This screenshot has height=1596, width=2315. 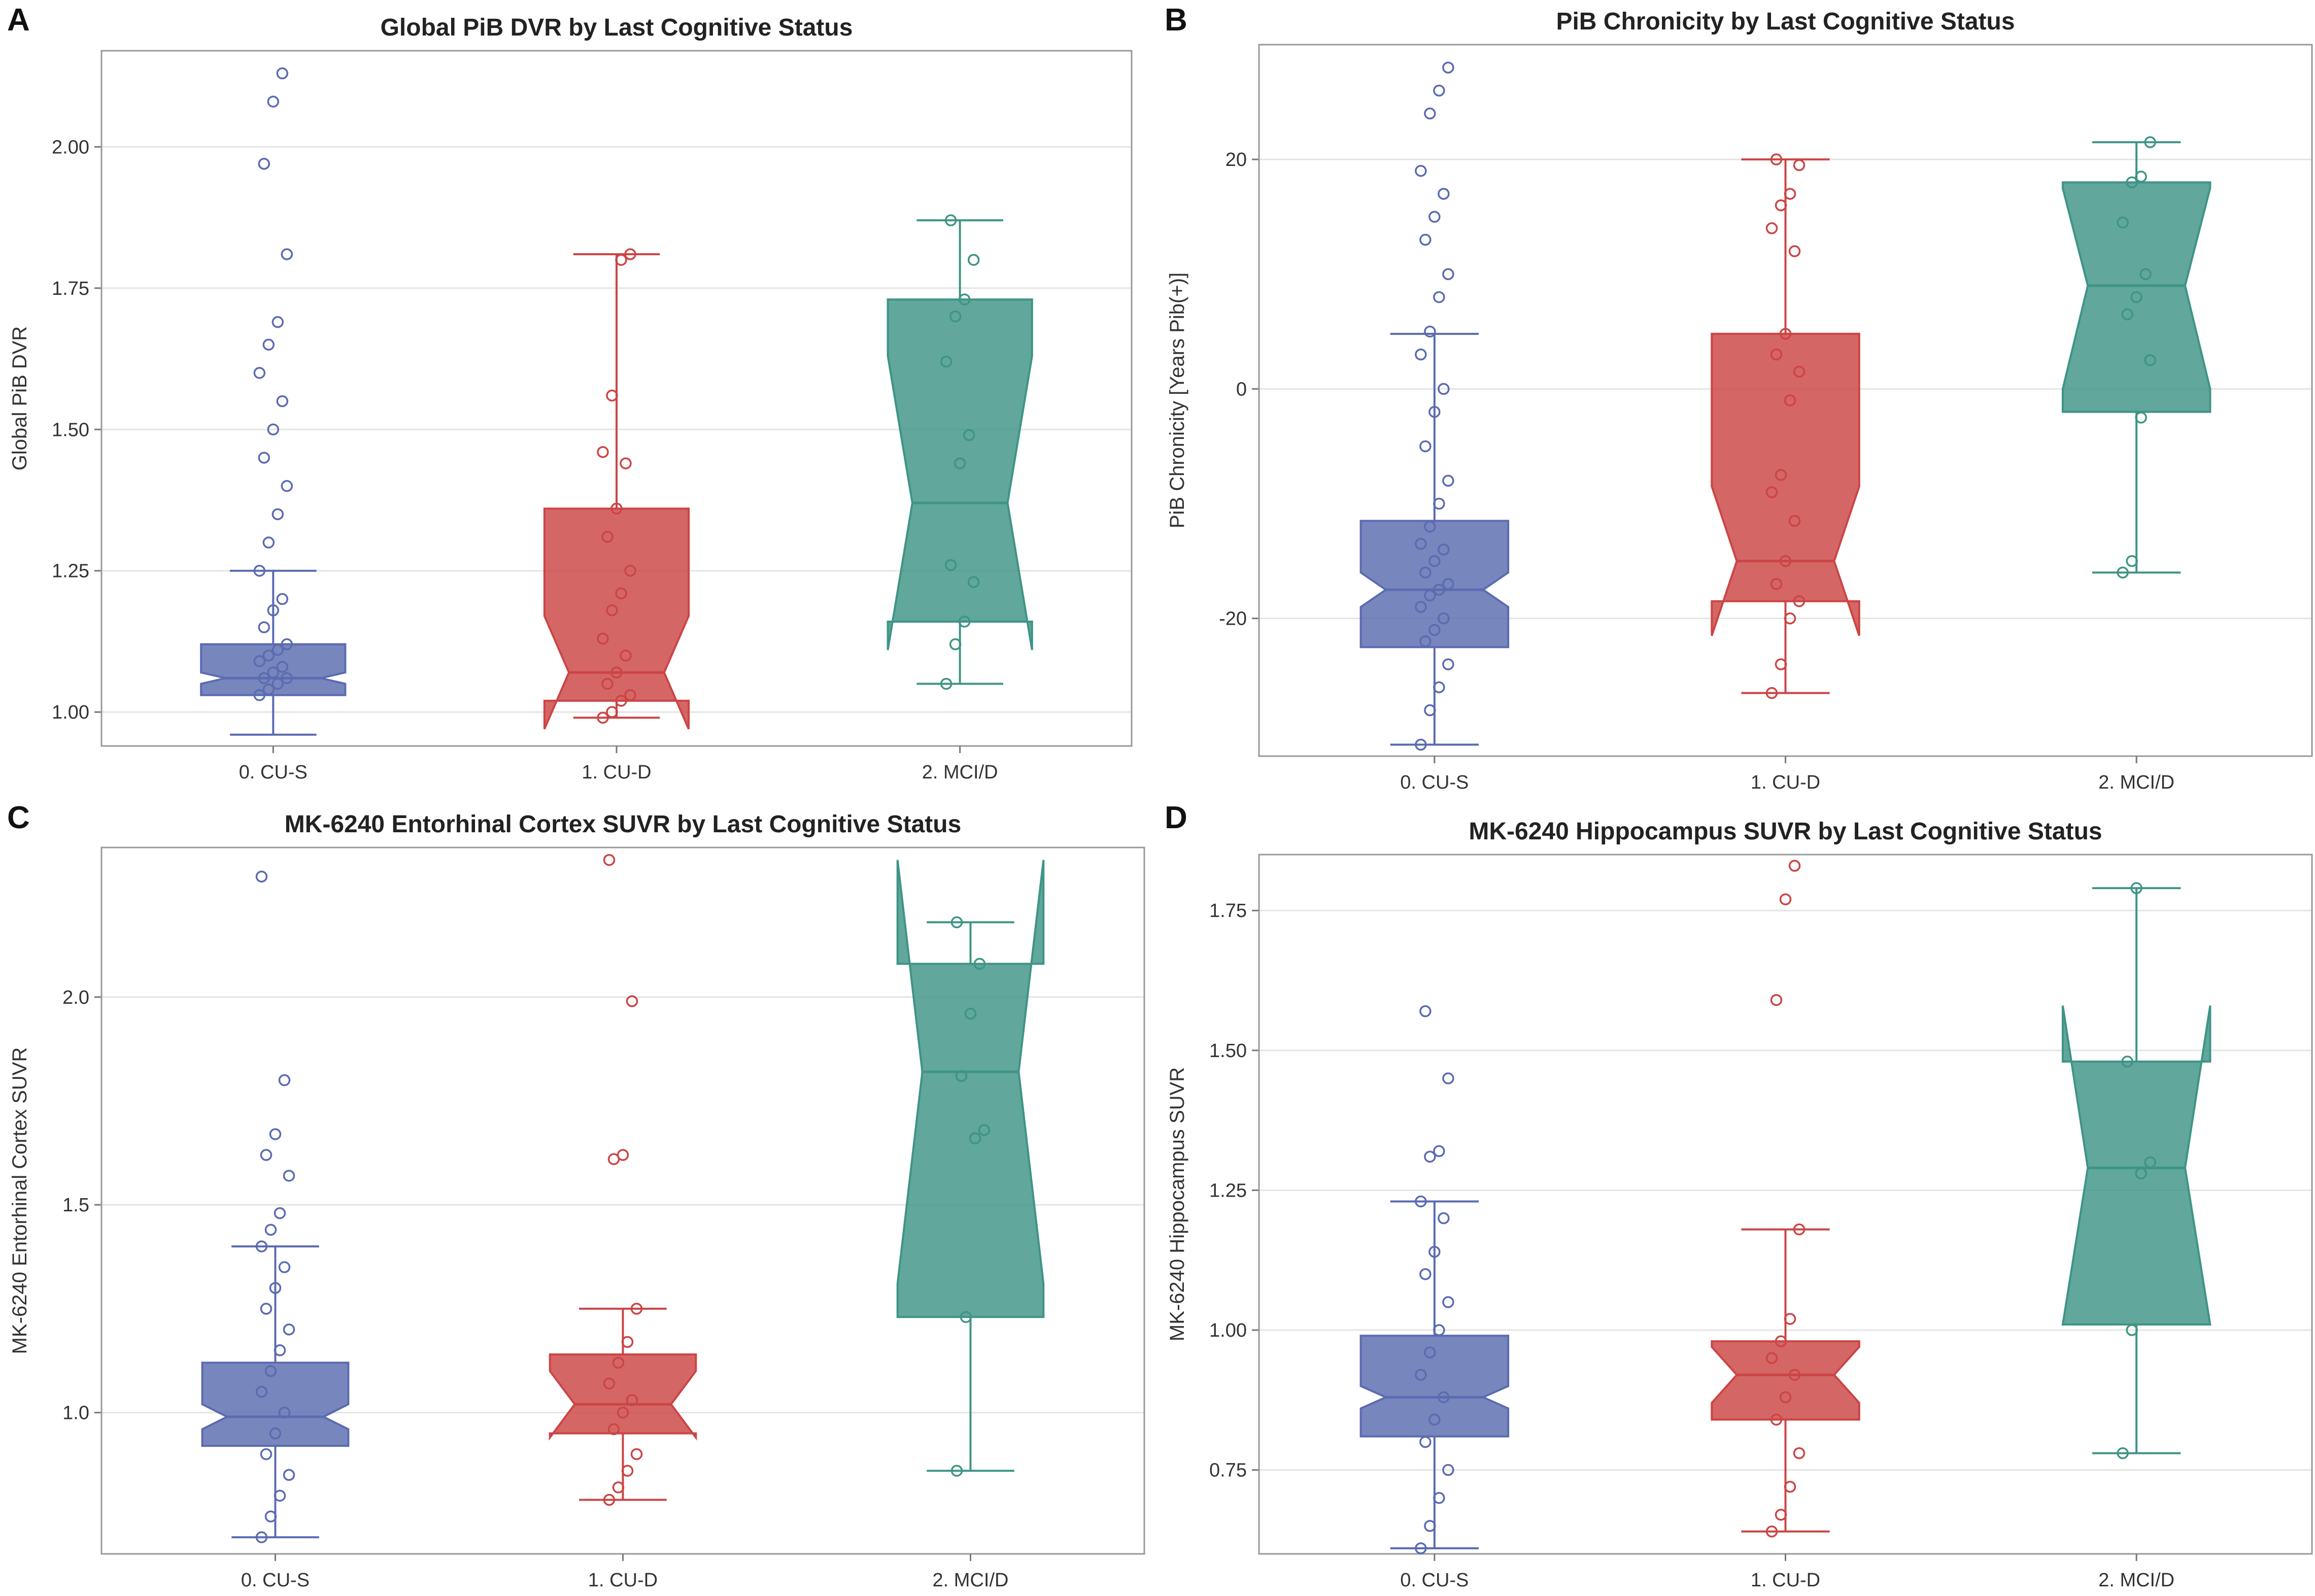 I want to click on x-tick-label-b-1: 1. CU-D, so click(x=1786, y=782).